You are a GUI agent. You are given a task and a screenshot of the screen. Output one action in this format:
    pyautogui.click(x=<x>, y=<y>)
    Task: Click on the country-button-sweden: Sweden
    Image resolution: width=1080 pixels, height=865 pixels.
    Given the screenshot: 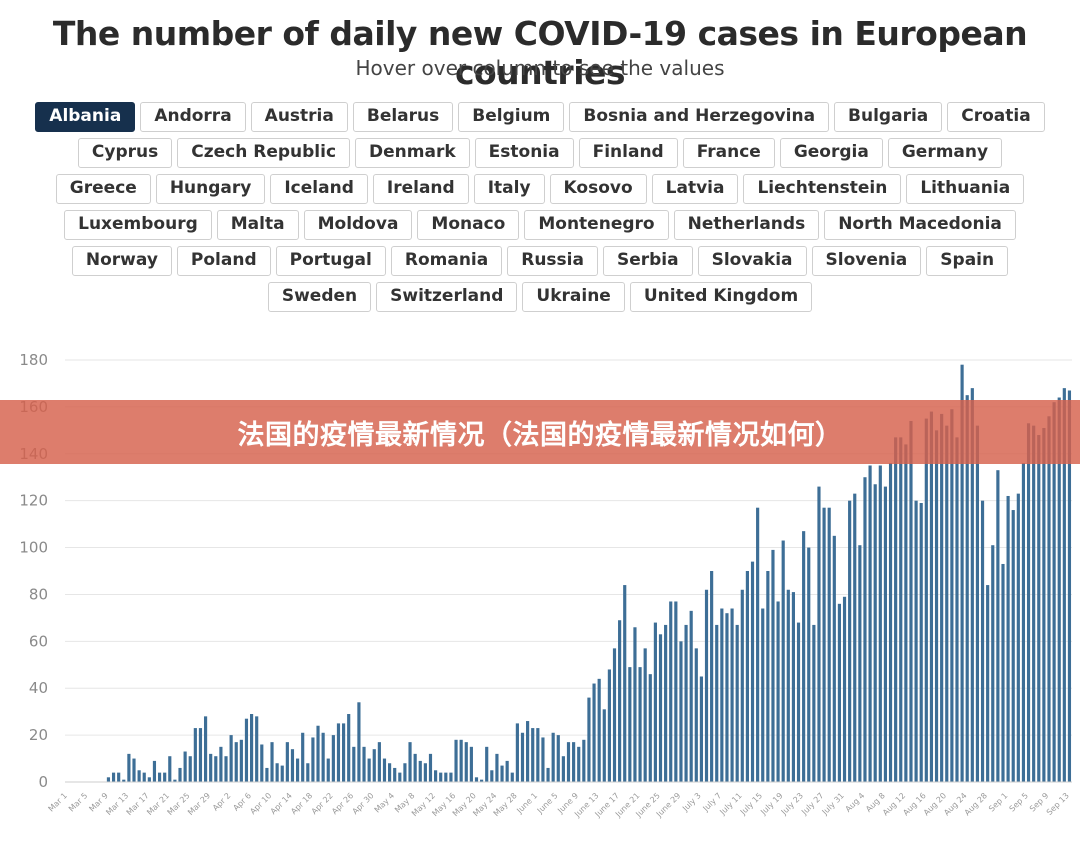 What is the action you would take?
    pyautogui.click(x=319, y=297)
    